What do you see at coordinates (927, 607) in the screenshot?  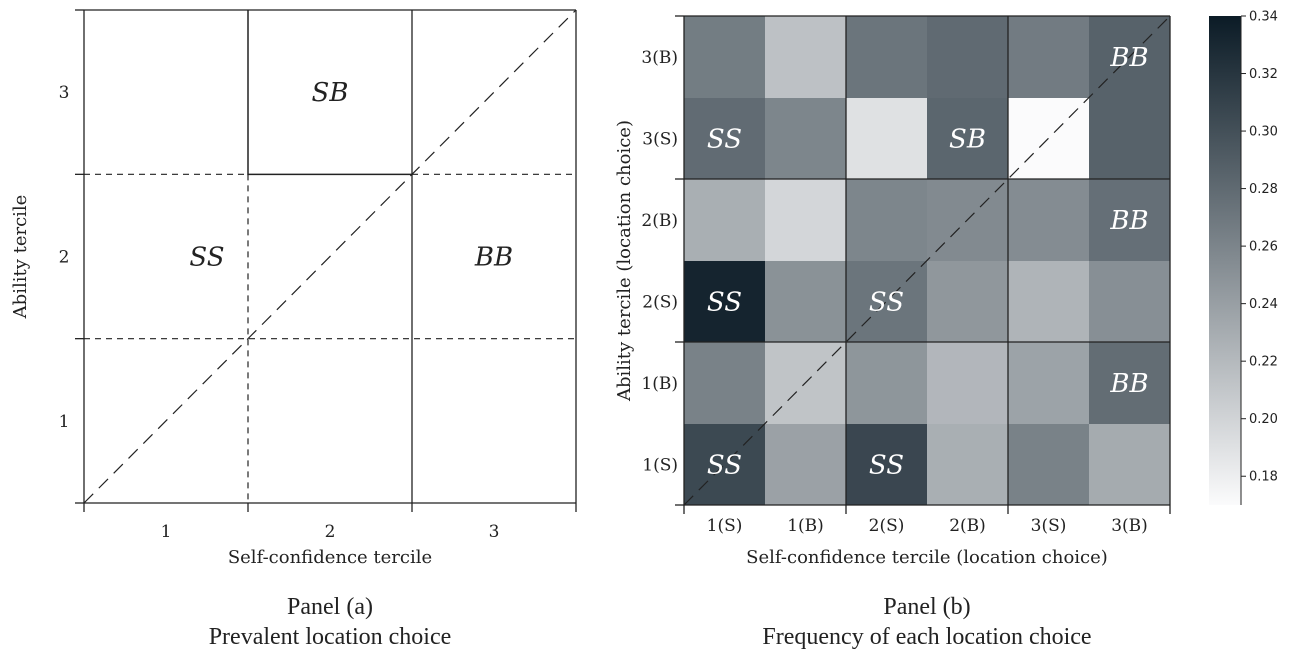 I see `panel-b-title: Panel (b)` at bounding box center [927, 607].